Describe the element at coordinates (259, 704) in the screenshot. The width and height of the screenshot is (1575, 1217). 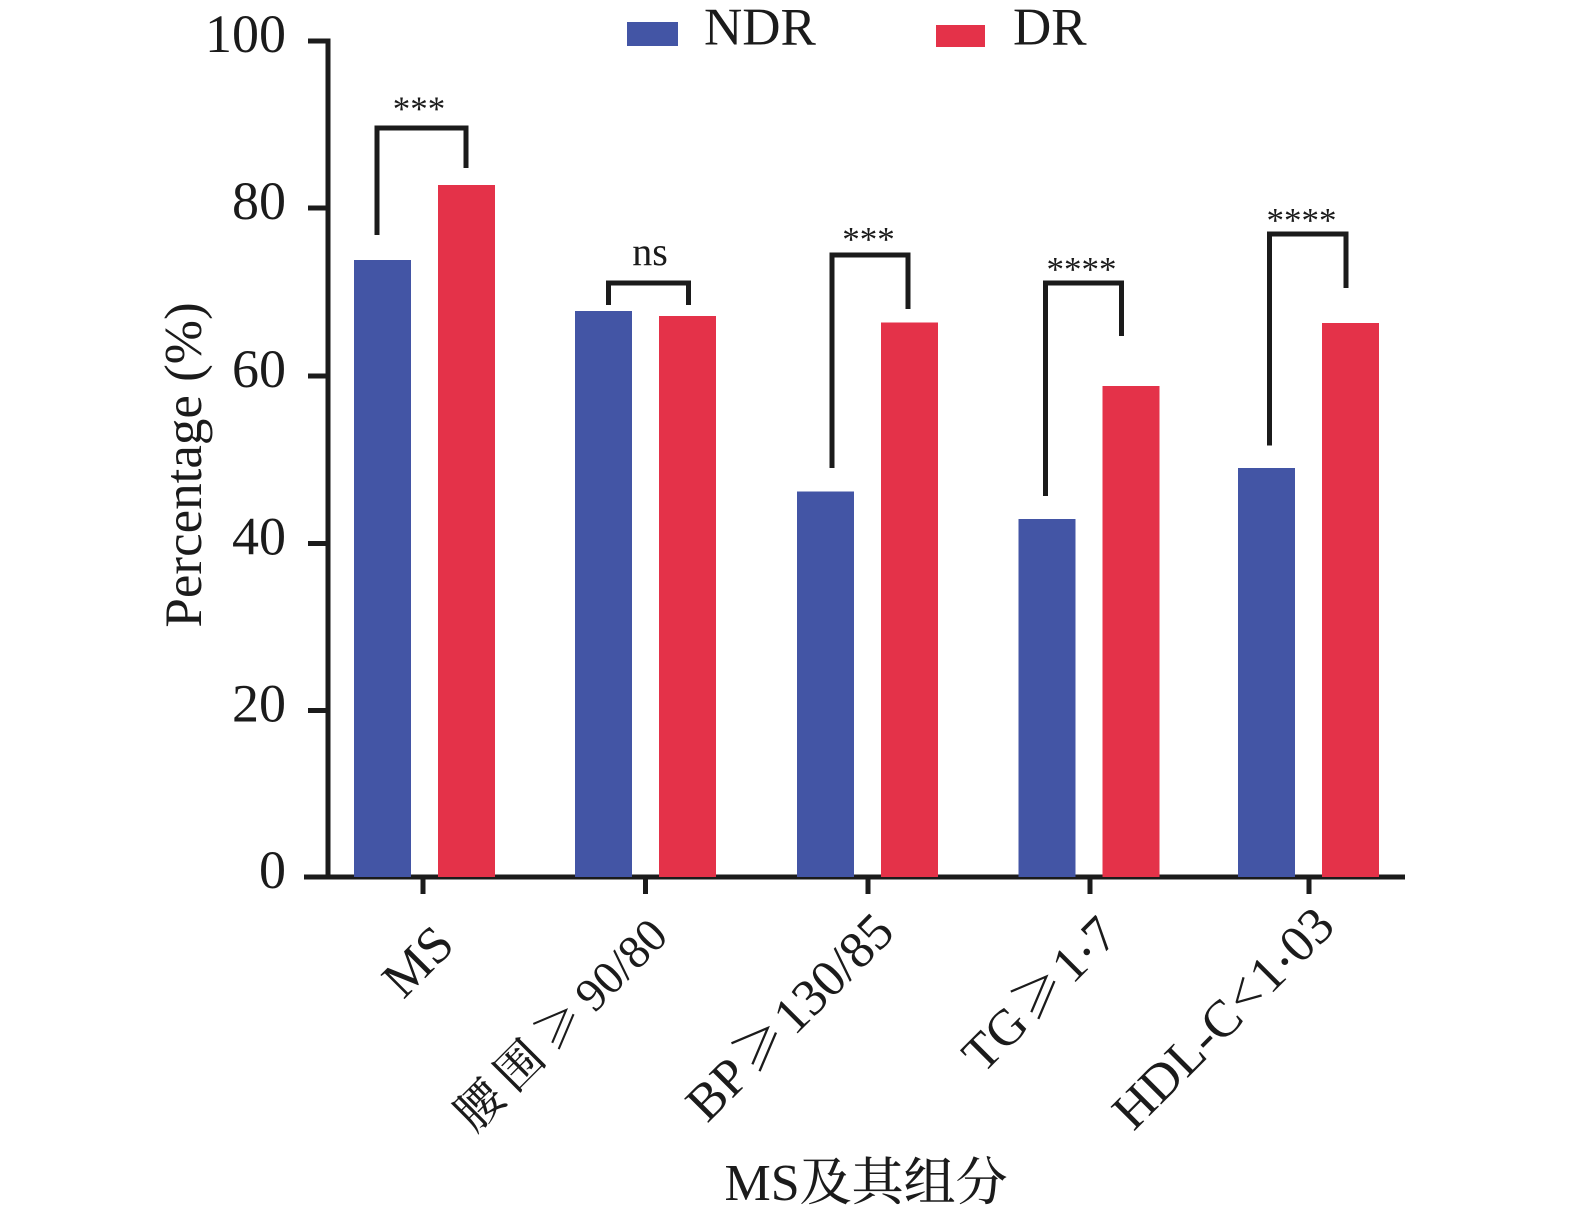
I see `svg-text: 20` at that location.